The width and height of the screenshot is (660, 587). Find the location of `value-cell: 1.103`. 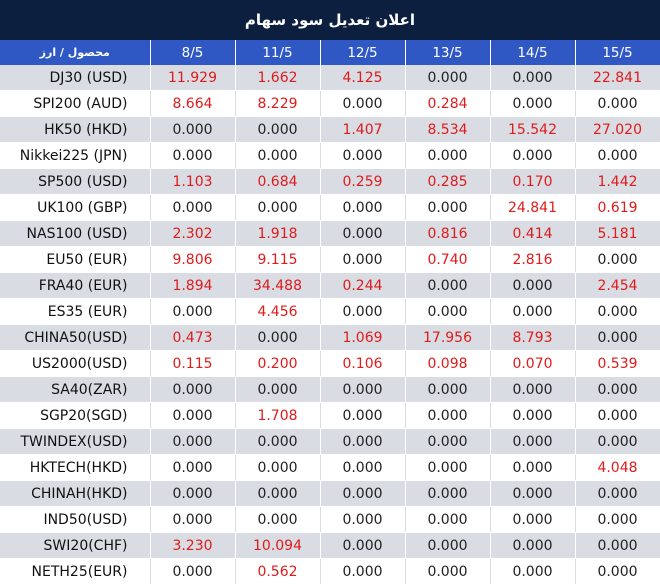

value-cell: 1.103 is located at coordinates (193, 181).